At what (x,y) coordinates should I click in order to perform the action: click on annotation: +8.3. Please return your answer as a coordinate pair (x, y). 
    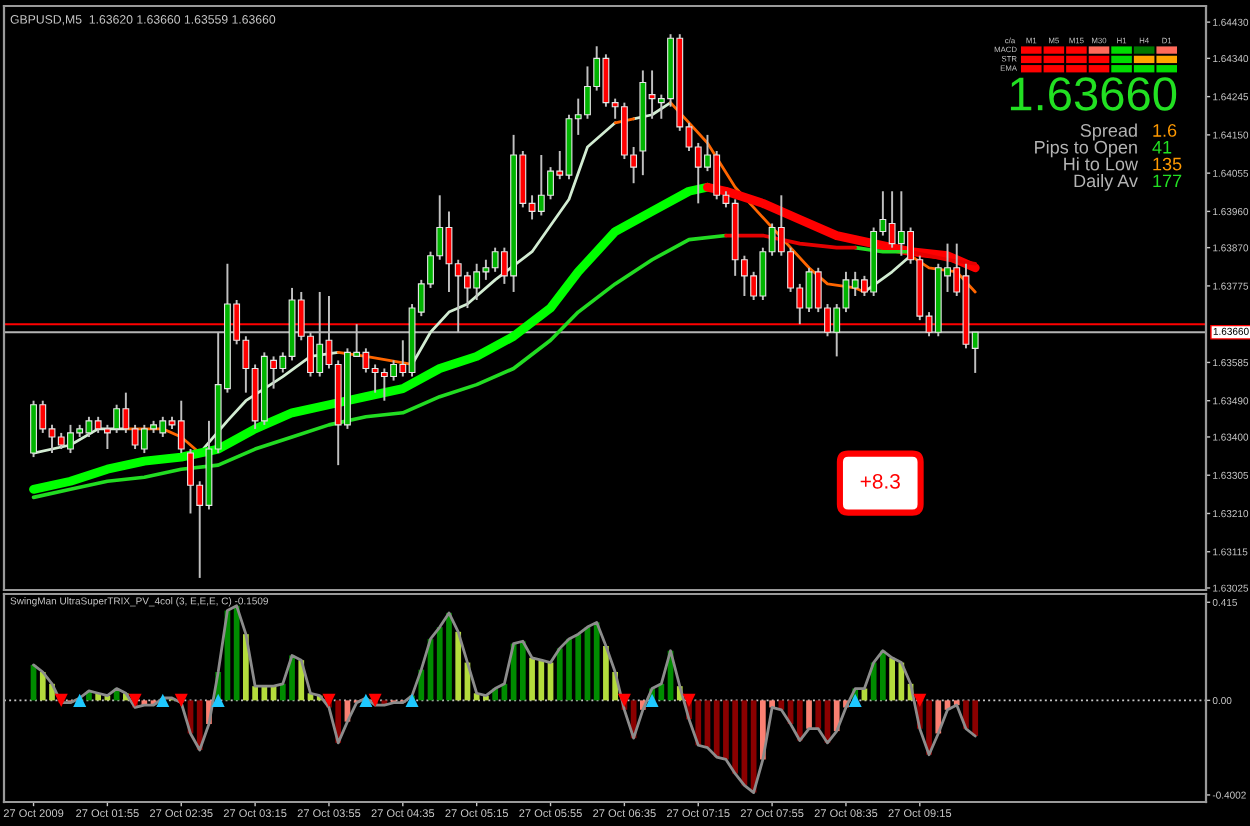
    Looking at the image, I should click on (880, 481).